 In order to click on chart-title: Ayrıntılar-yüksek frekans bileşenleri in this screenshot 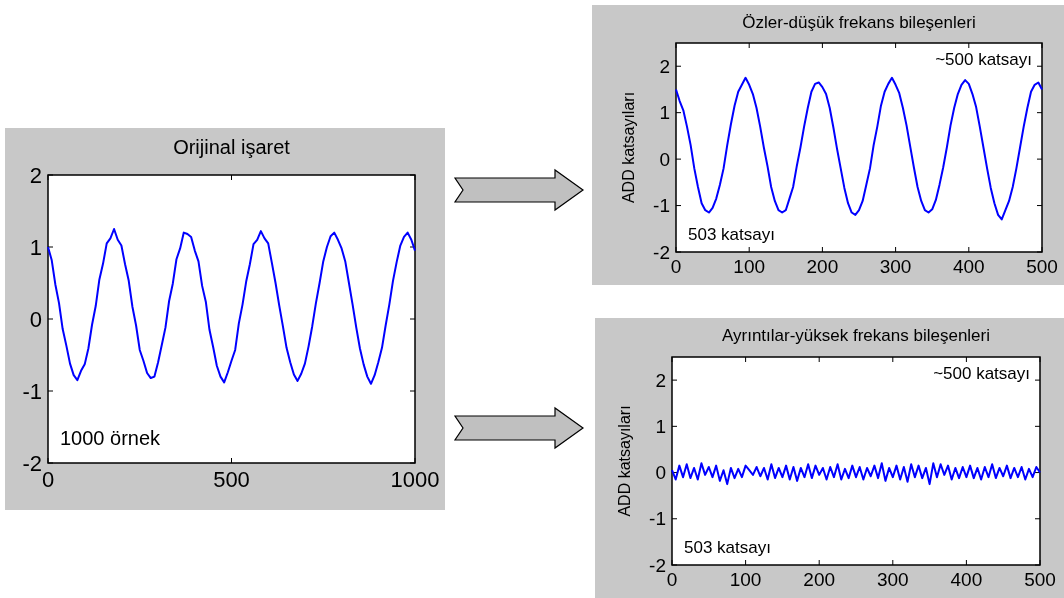, I will do `click(856, 335)`.